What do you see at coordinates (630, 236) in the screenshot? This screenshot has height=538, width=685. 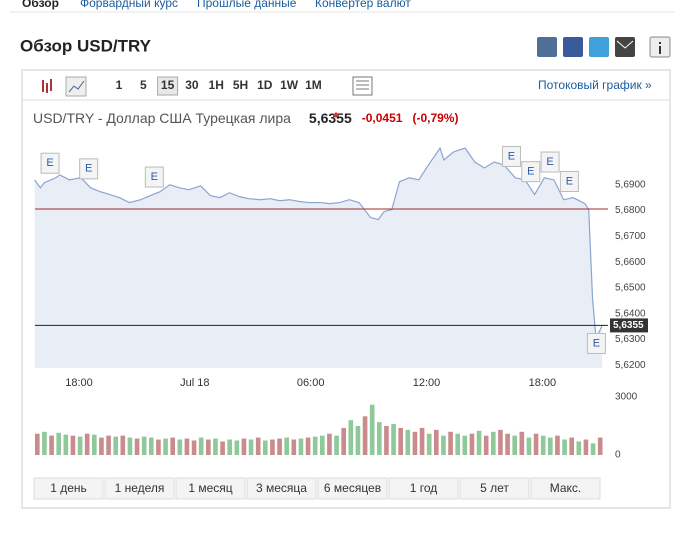 I see `y-tick-label: 5,6700` at bounding box center [630, 236].